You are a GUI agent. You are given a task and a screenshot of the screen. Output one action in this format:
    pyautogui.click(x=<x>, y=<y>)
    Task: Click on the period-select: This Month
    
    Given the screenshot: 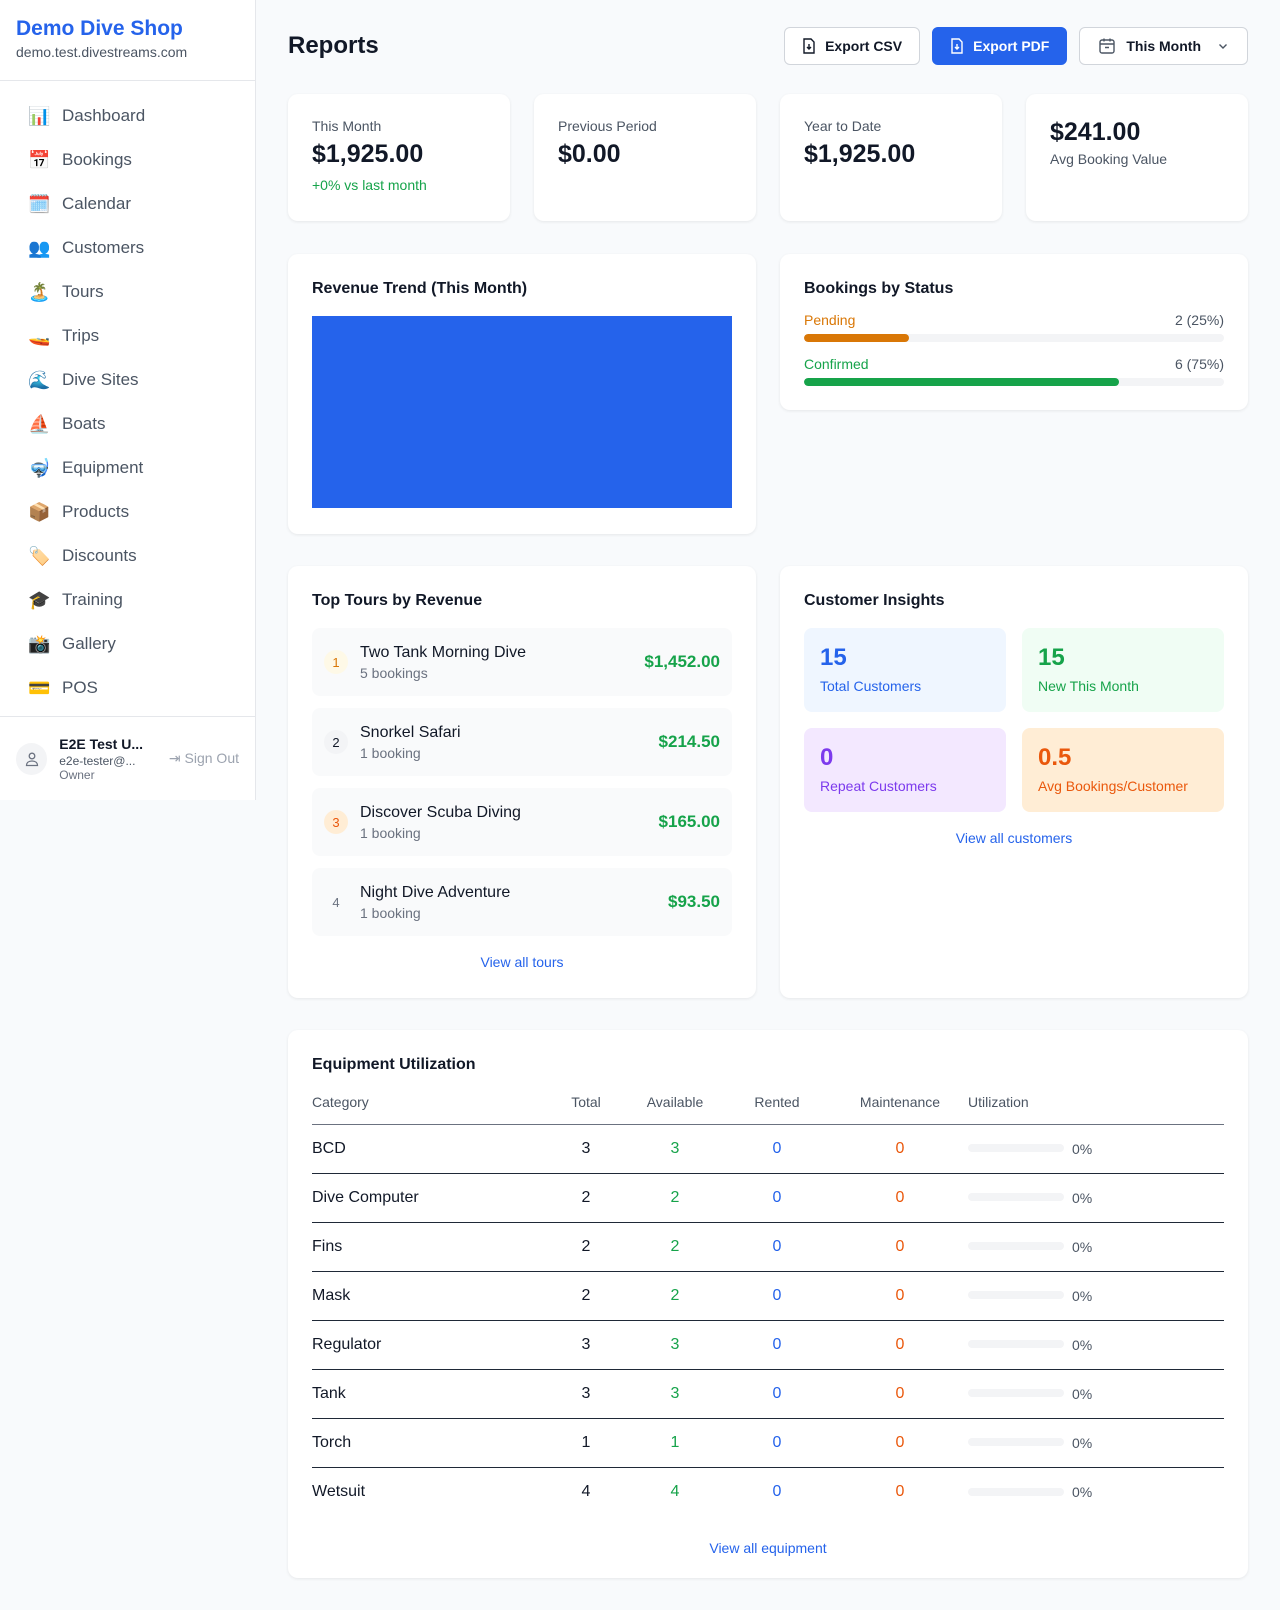 What is the action you would take?
    pyautogui.click(x=1163, y=46)
    